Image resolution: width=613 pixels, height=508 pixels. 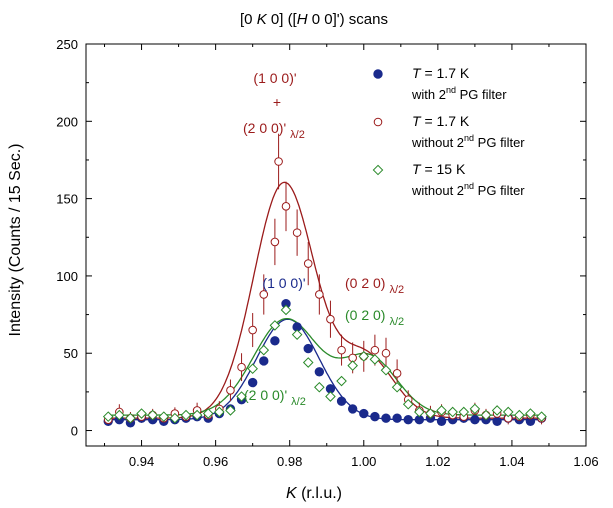 I want to click on peak-annotation: (2 0 0)' λ/2, so click(x=275, y=397).